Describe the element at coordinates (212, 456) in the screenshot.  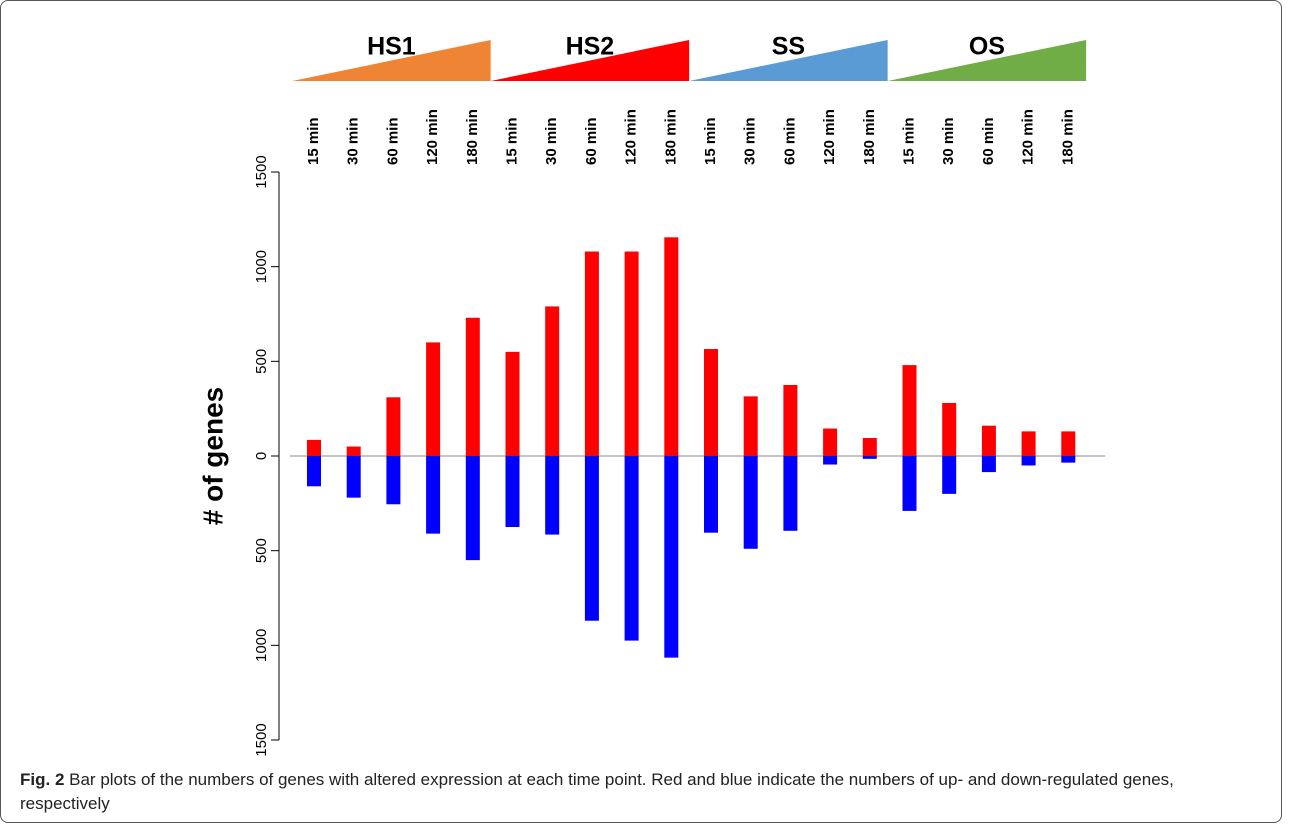
I see `y-axis-label: # of genes` at that location.